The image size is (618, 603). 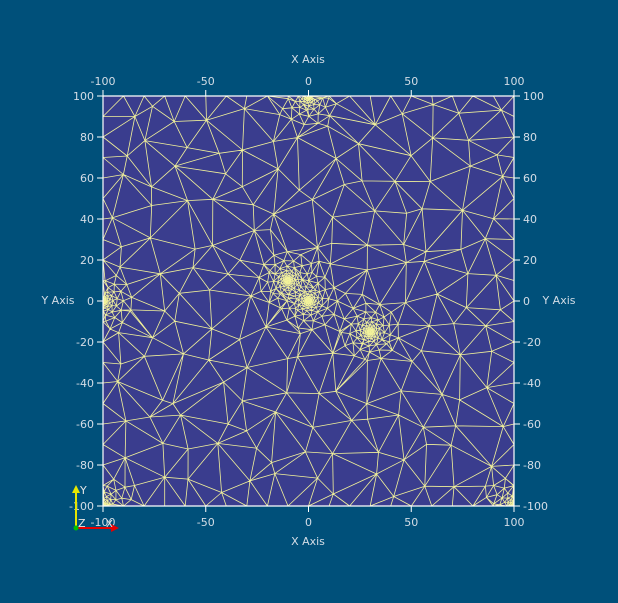 What do you see at coordinates (83, 96) in the screenshot?
I see `y-tick-label-left: 100` at bounding box center [83, 96].